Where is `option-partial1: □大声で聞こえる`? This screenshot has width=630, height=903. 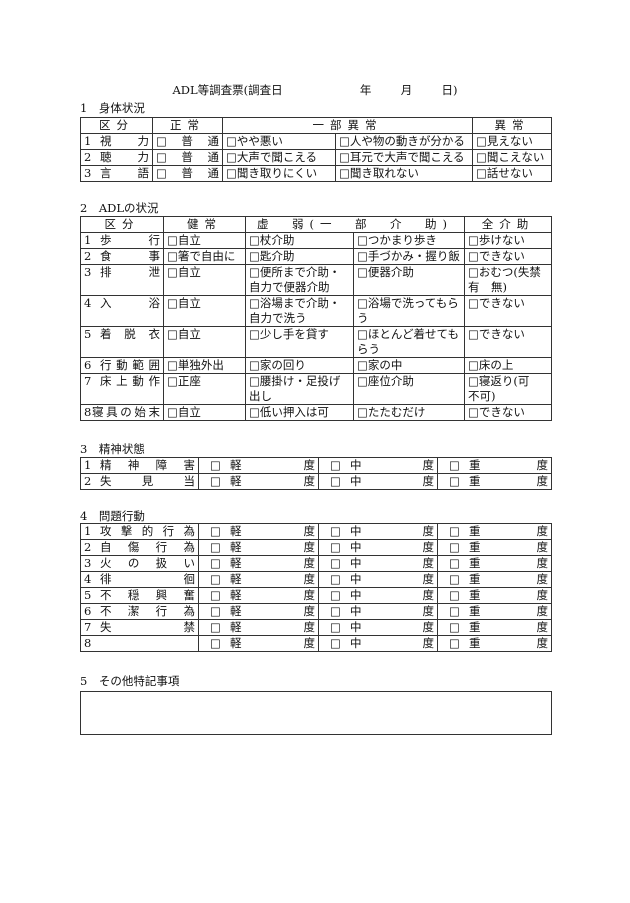
option-partial1: □大声で聞こえる is located at coordinates (279, 157).